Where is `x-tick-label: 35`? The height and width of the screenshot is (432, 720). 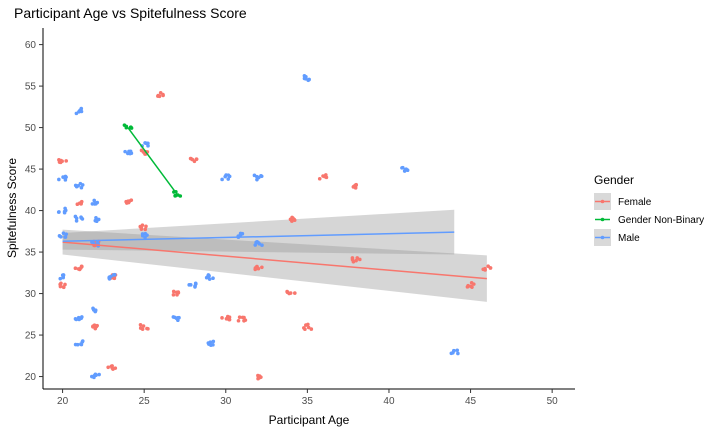
x-tick-label: 35 is located at coordinates (308, 401).